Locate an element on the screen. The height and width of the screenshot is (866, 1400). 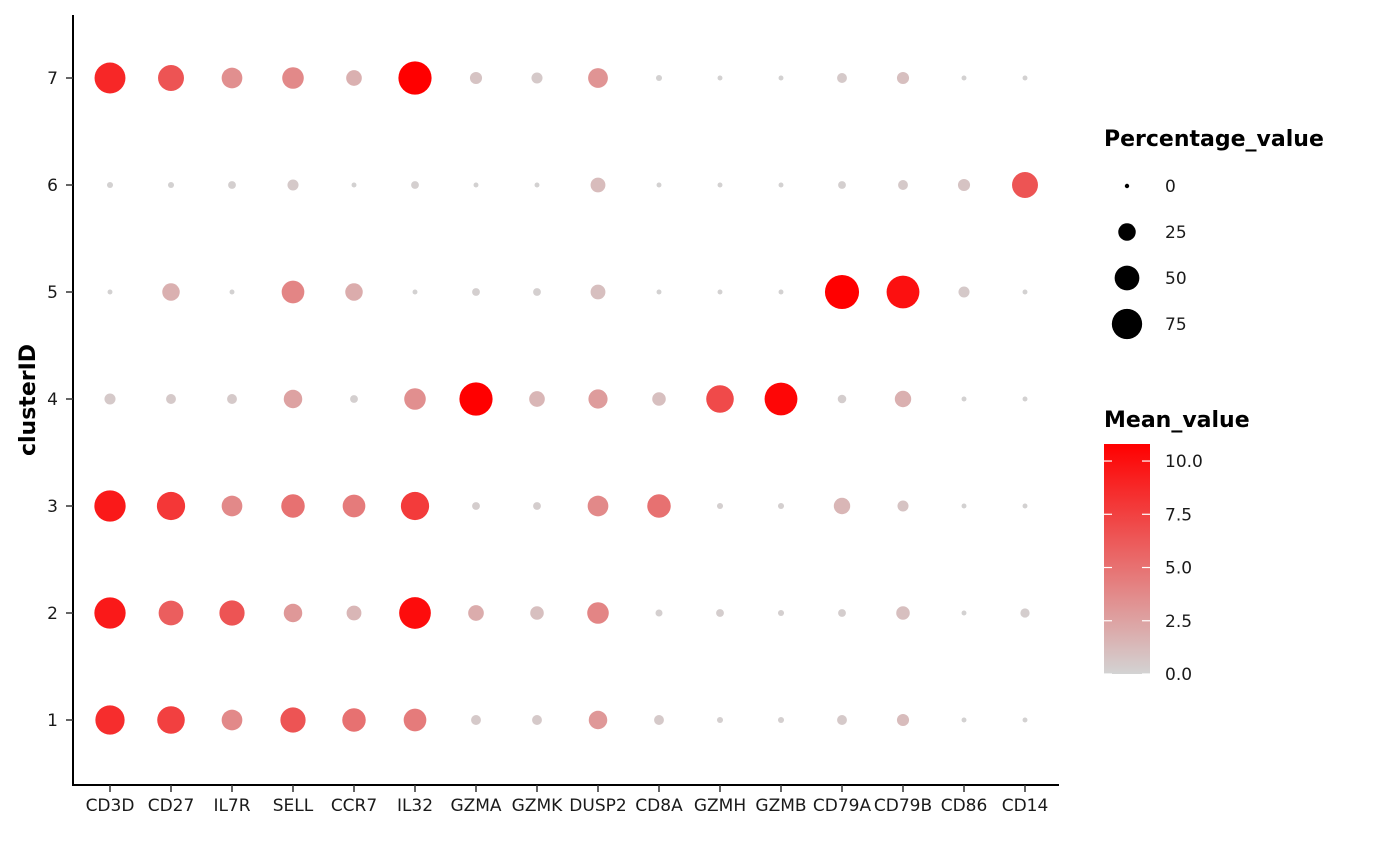
y-tick-label: 3 is located at coordinates (52, 507).